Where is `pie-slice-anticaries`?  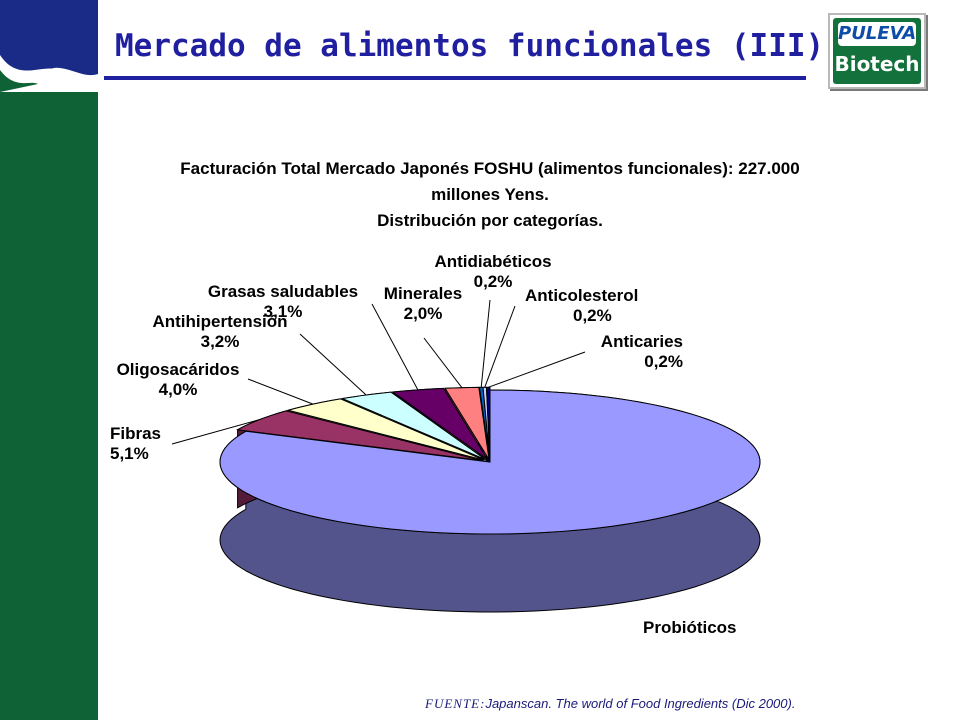 pie-slice-anticaries is located at coordinates (488, 423).